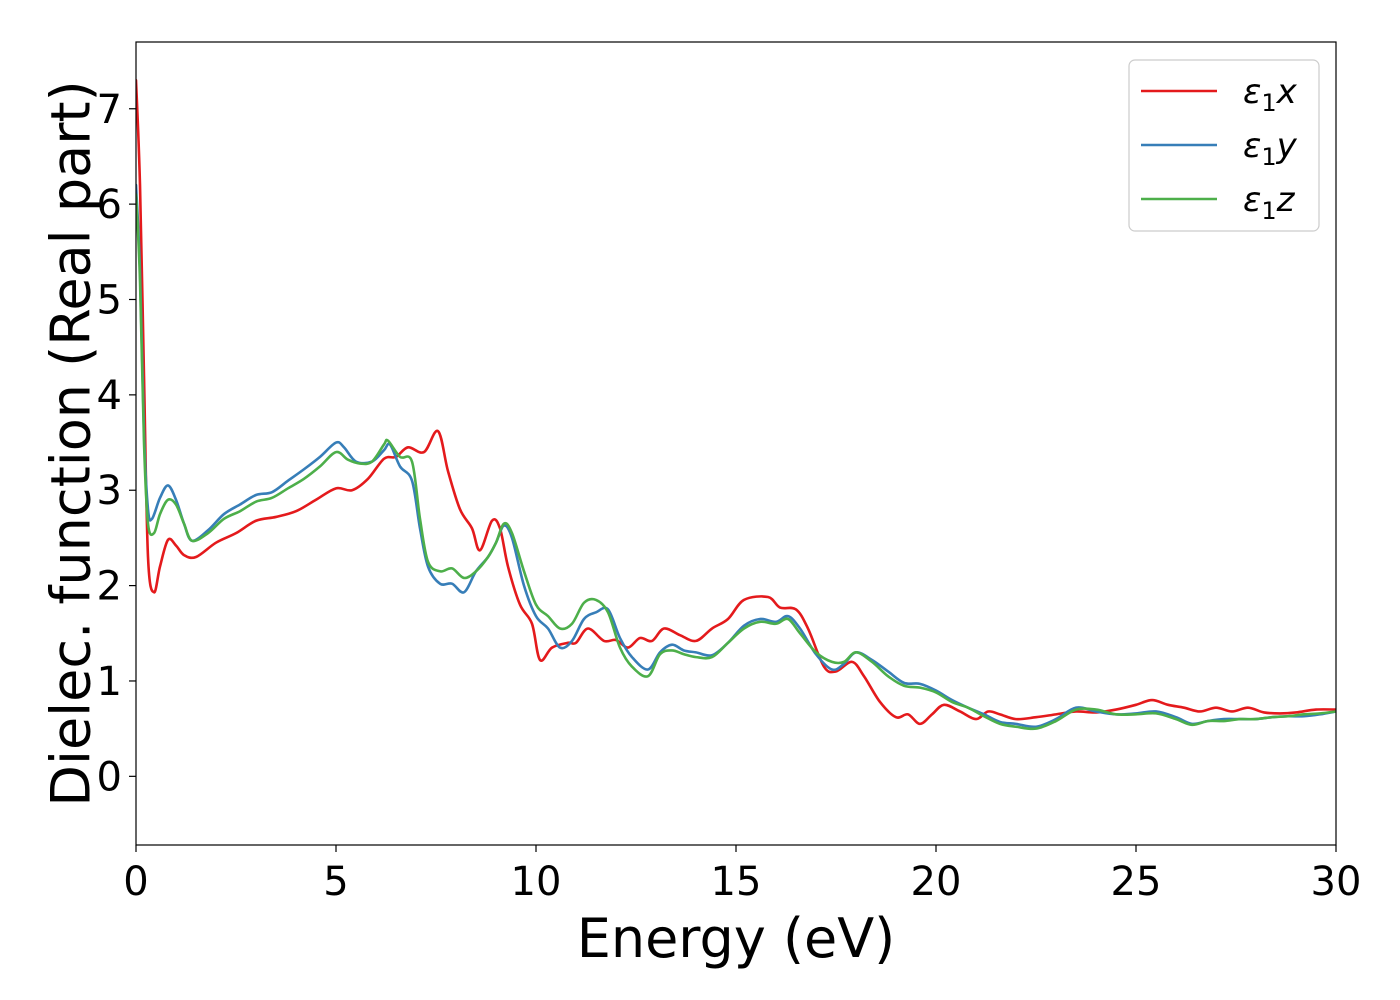 Image resolution: width=1400 pixels, height=1000 pixels. Describe the element at coordinates (109, 205) in the screenshot. I see `y-tick-label: 6` at that location.